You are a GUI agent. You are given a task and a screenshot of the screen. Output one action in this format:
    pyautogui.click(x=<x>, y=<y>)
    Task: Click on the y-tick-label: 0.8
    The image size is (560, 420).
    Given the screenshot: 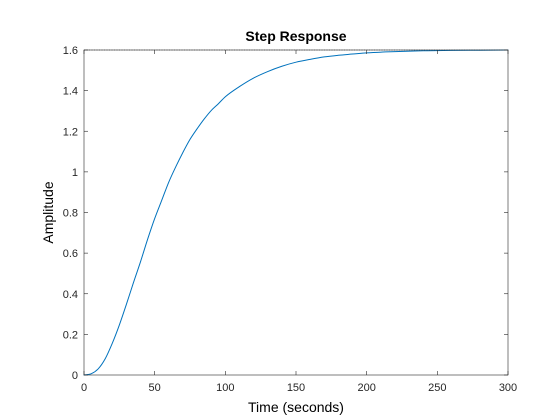 What is the action you would take?
    pyautogui.click(x=70, y=214)
    